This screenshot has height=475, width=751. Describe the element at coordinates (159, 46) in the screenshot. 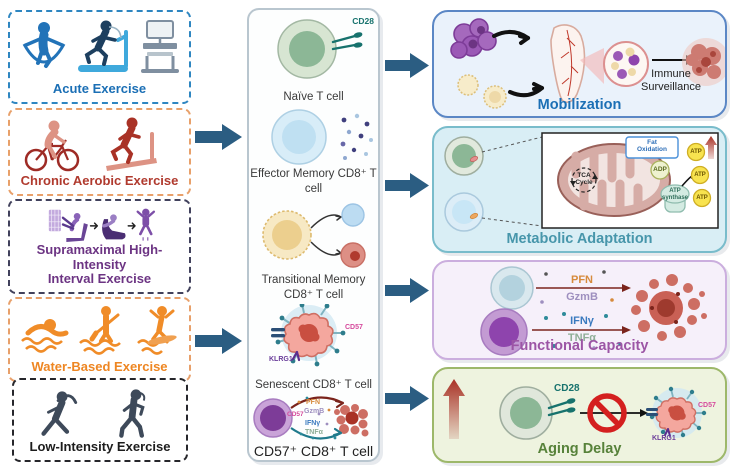

I see `monitor-cart-icon` at that location.